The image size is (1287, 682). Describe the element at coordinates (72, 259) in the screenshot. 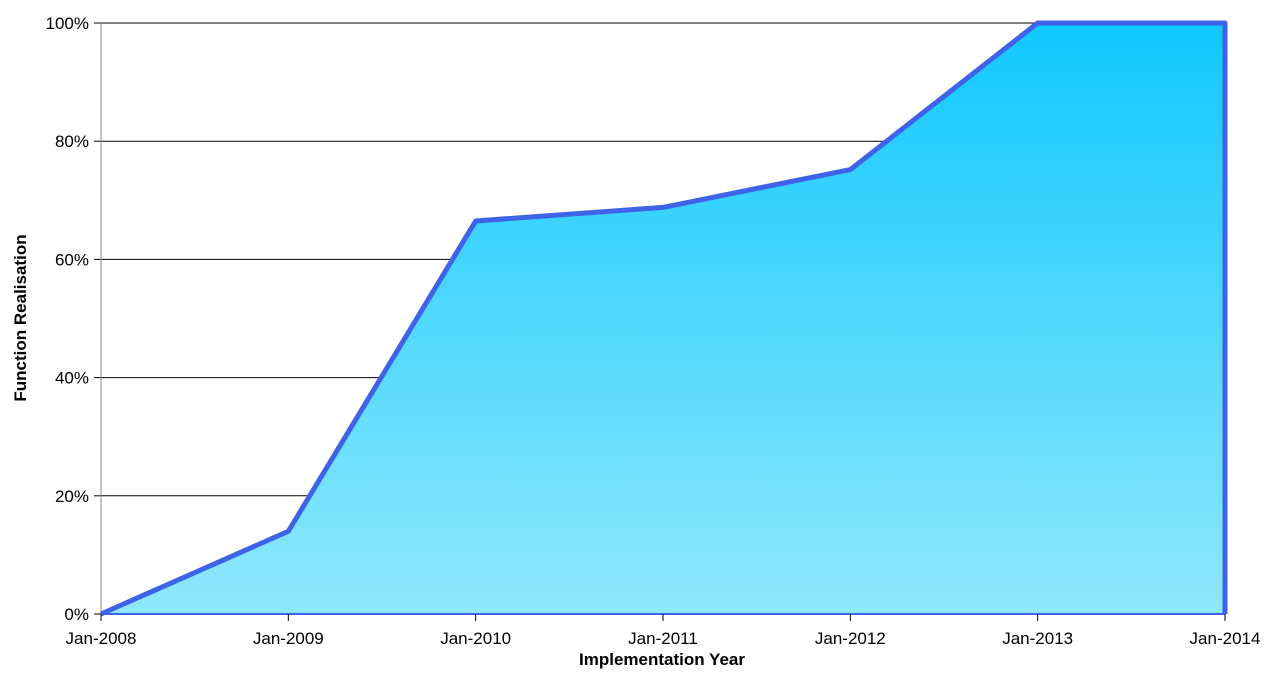

I see `y-tick-label: 60%` at that location.